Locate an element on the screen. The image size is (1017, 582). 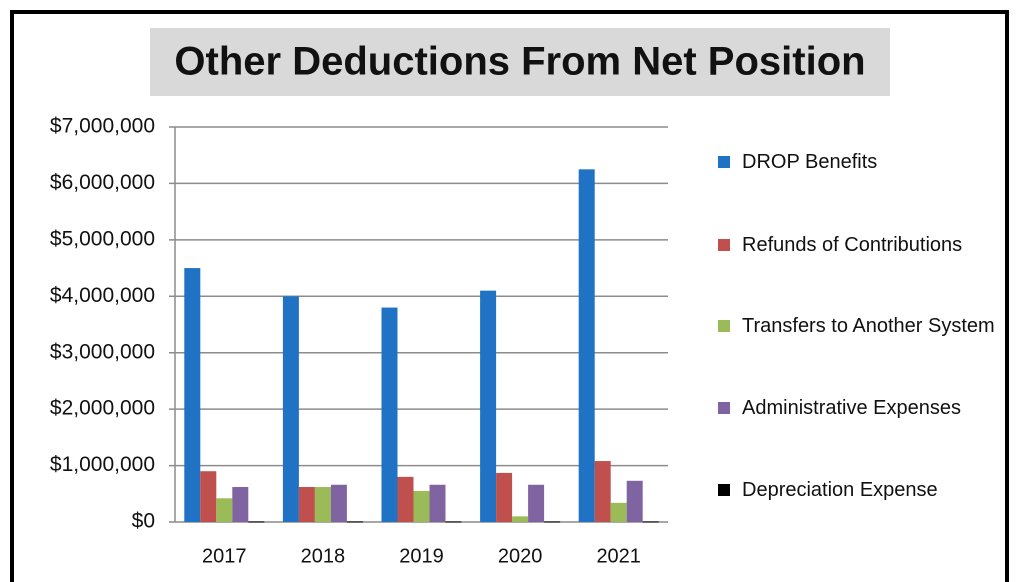
y-tick-label: $7,000,000 is located at coordinates (102, 126).